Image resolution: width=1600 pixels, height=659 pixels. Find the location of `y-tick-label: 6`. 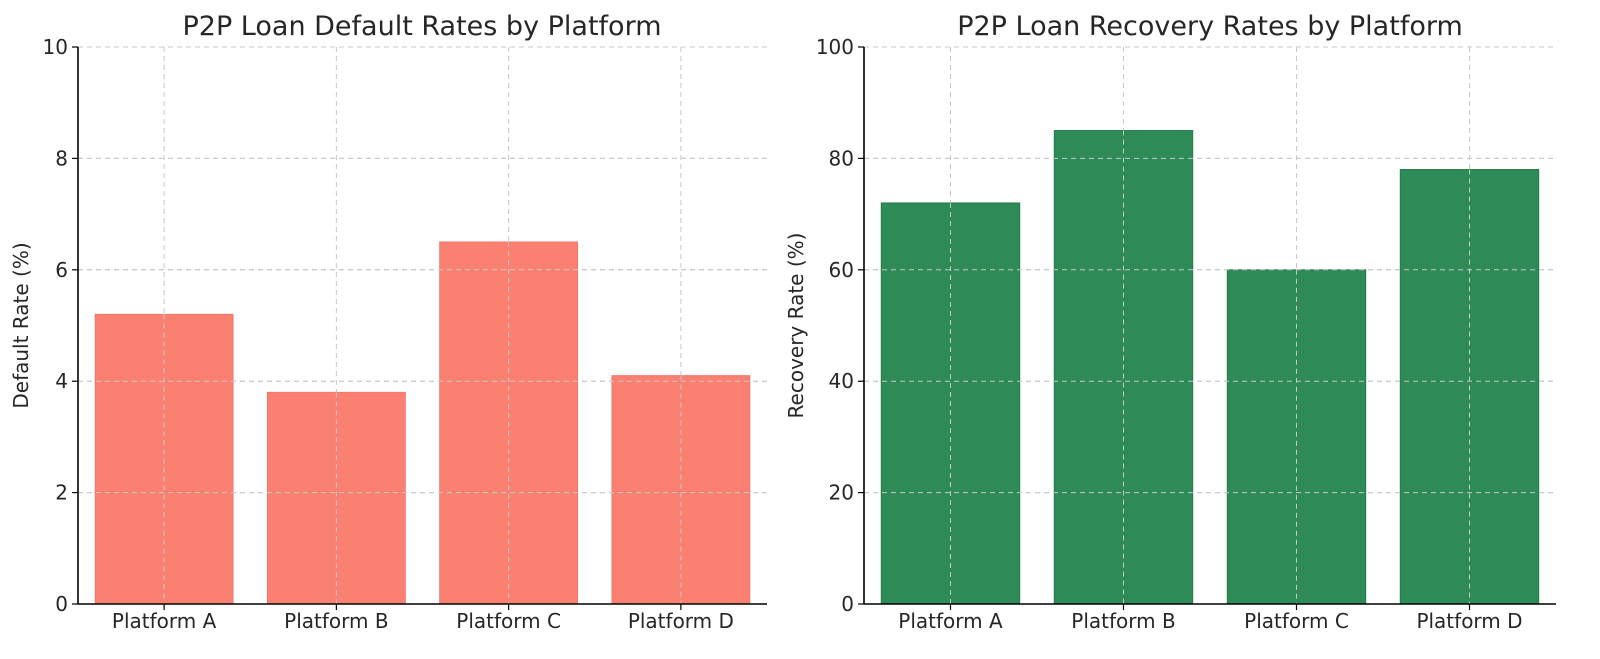

y-tick-label: 6 is located at coordinates (61, 270).